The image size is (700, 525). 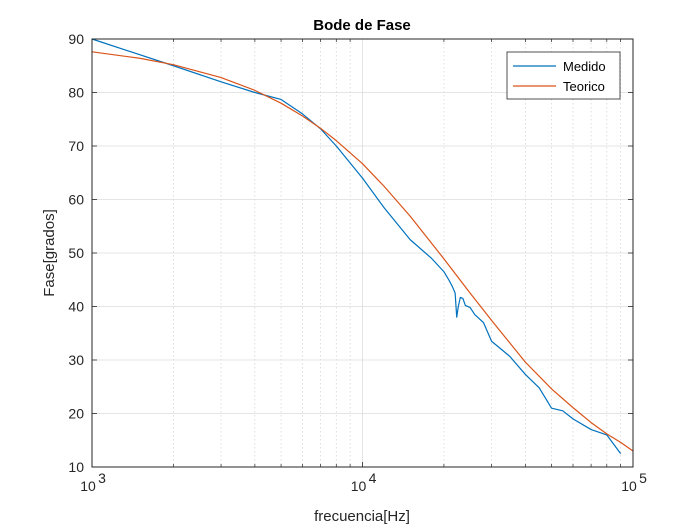 I want to click on y-tick-label: 20, so click(x=76, y=414).